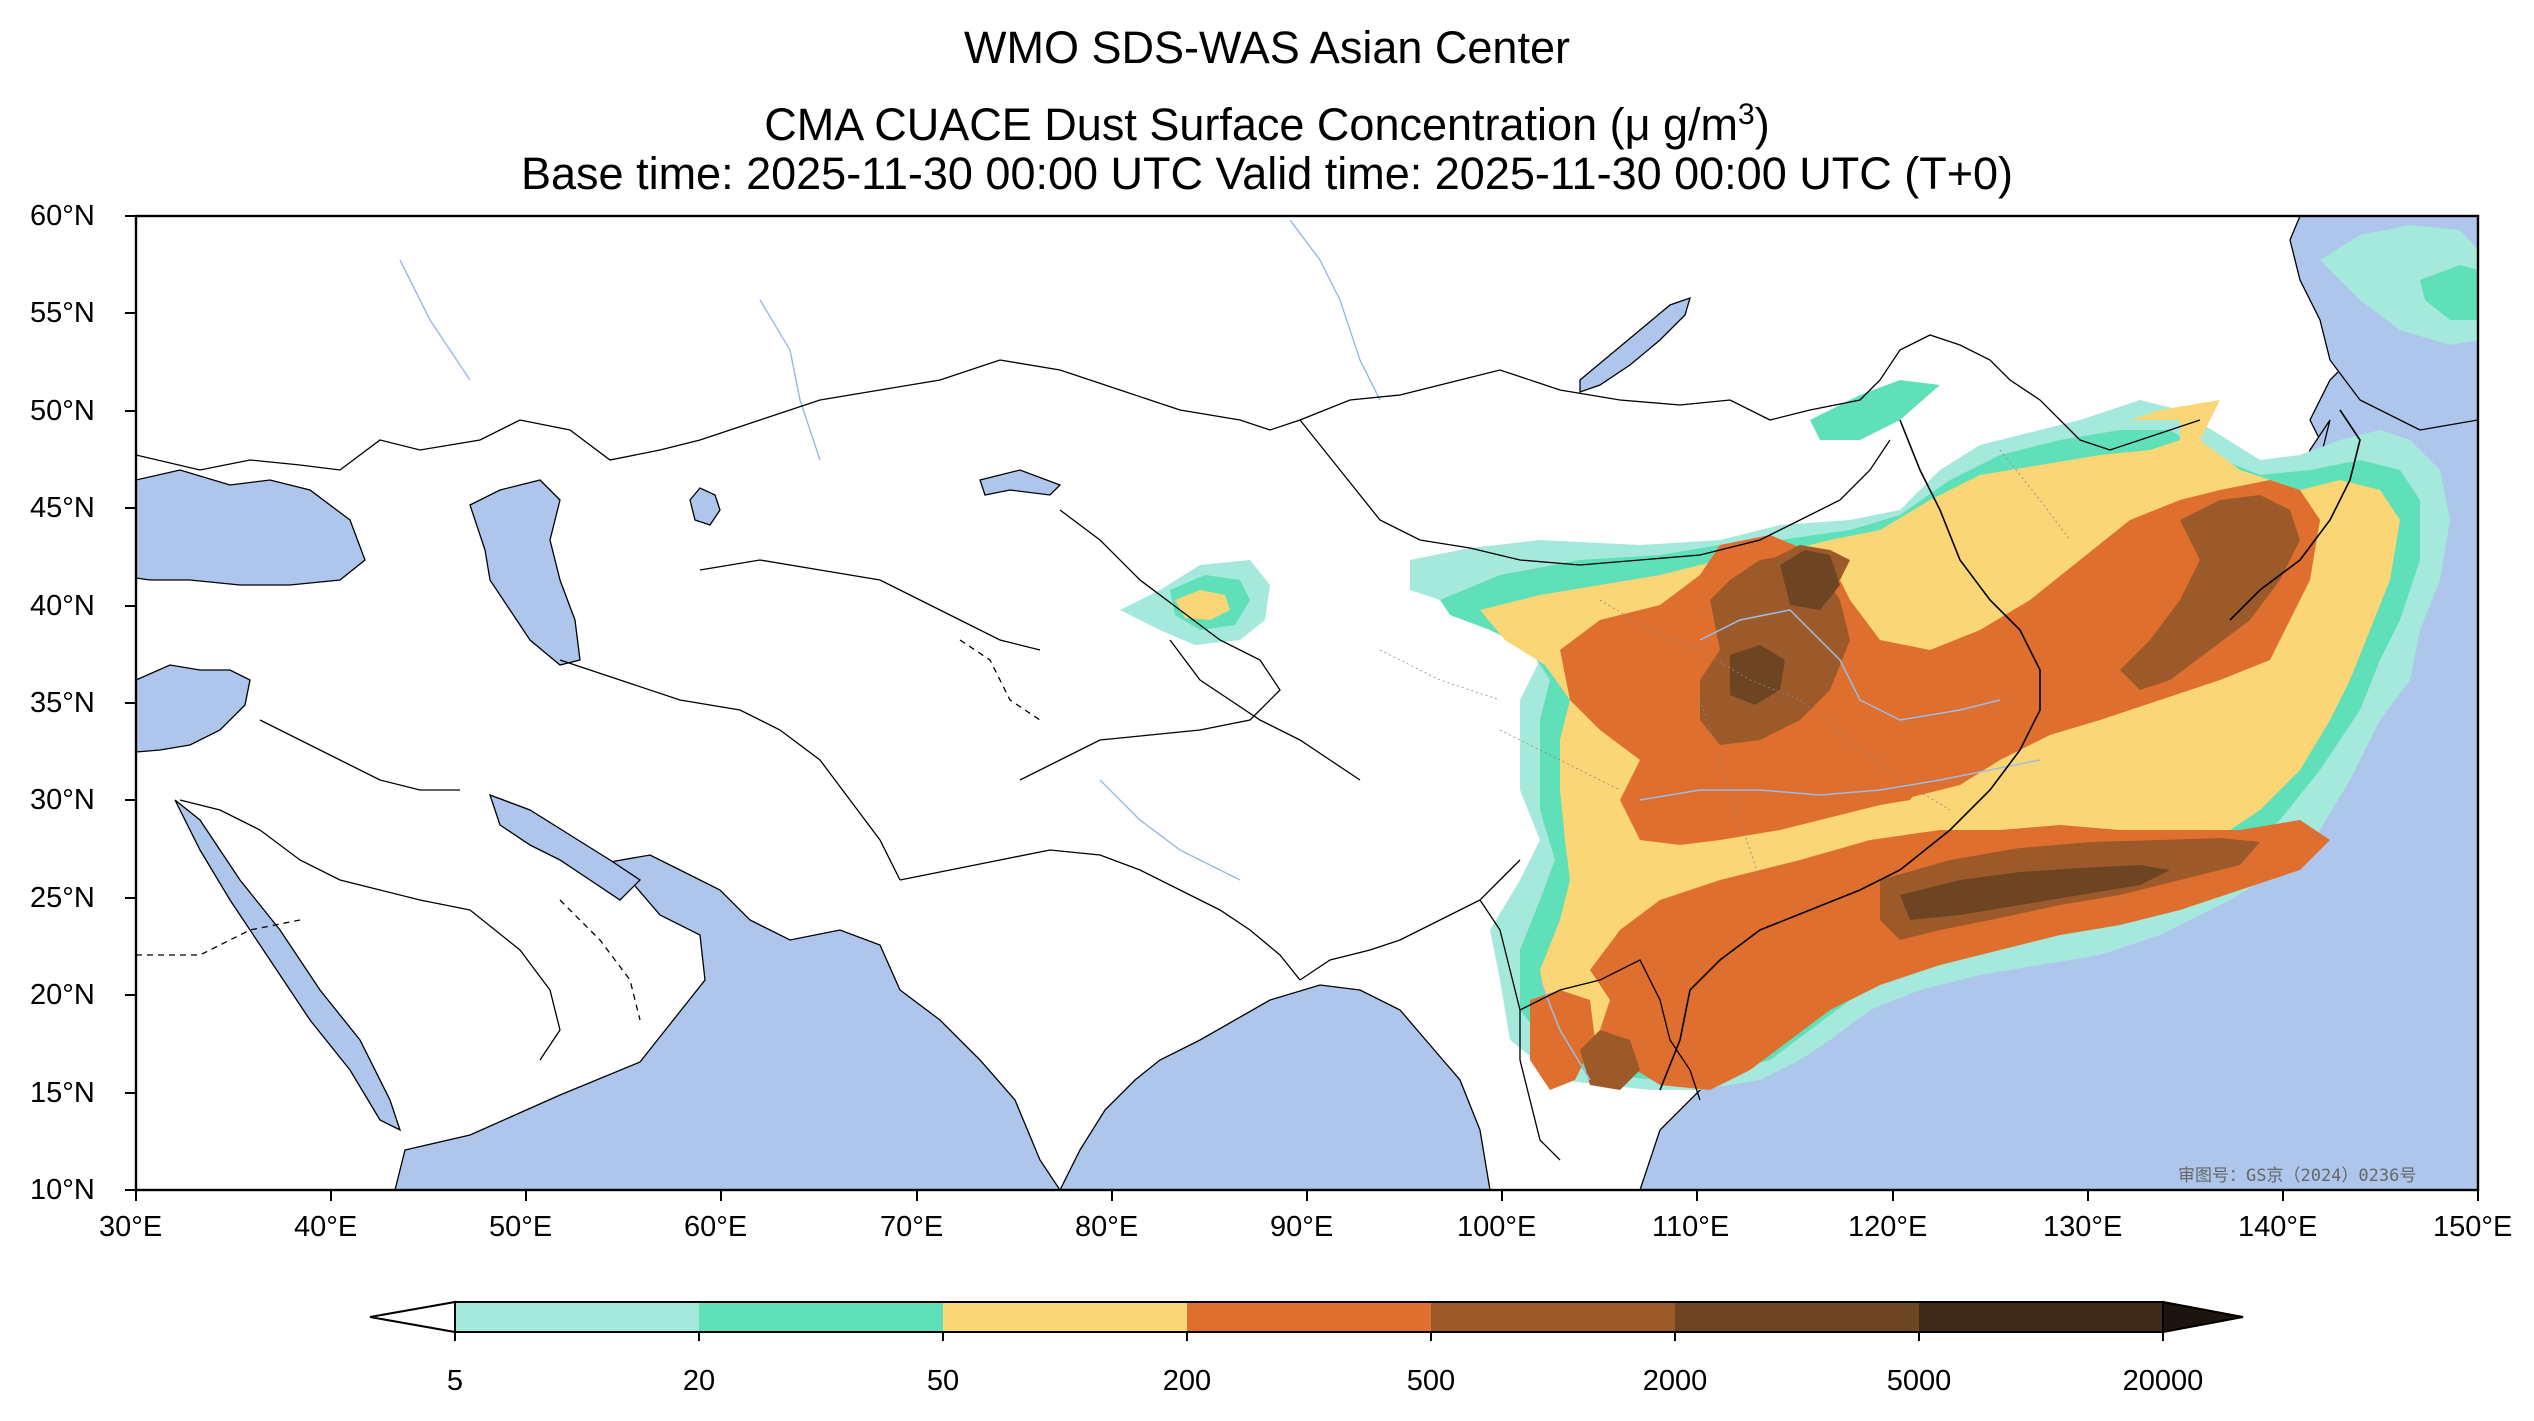  I want to click on colorbar, so click(1306, 1320).